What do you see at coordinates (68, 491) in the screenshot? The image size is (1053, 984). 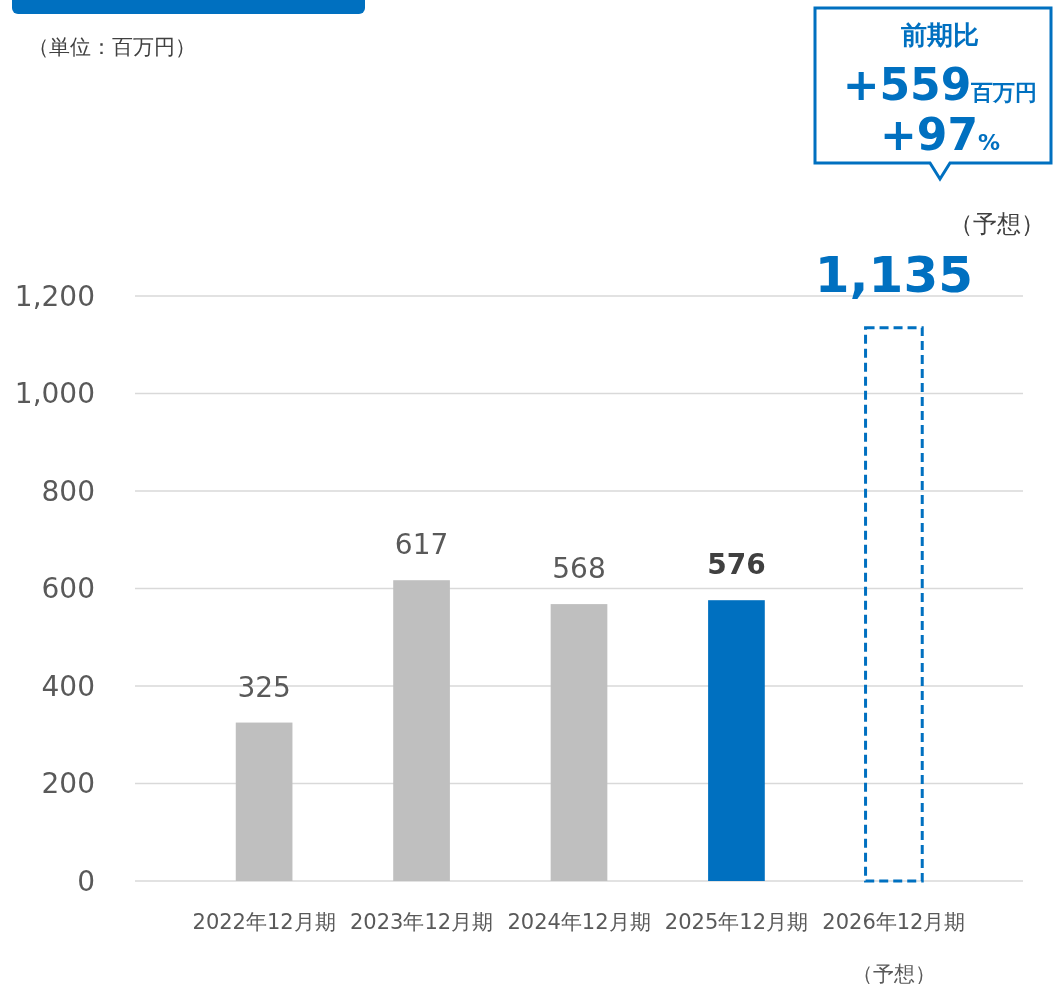 I see `y-tick-label: 800` at bounding box center [68, 491].